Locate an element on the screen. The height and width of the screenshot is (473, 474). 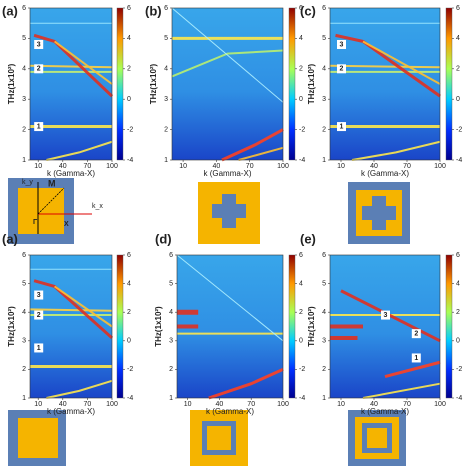
panel-label: (c) is located at coordinates (308, 10).